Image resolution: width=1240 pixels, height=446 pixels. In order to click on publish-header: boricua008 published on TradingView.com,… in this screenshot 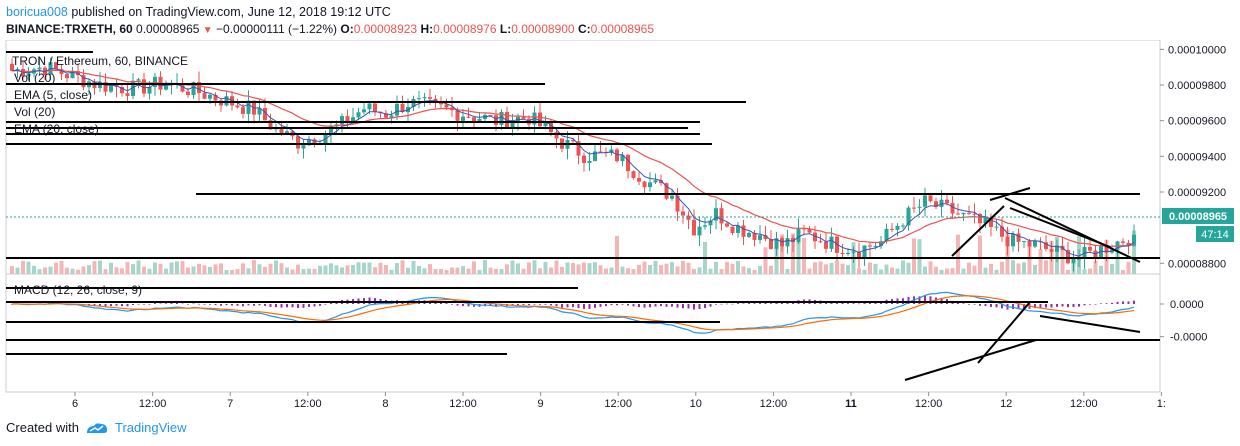, I will do `click(198, 12)`.